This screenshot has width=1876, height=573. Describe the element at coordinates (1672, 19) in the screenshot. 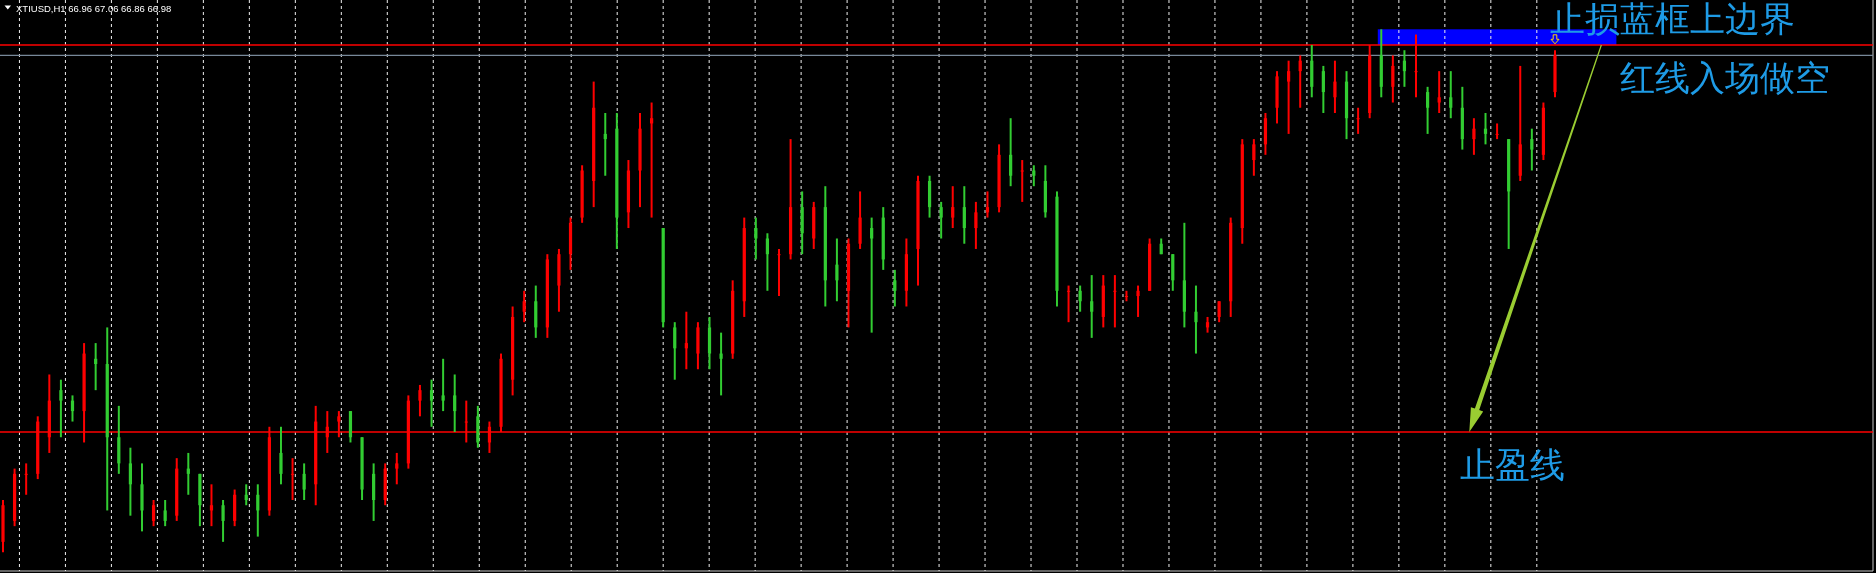

I see `band-label: 止损蓝框上边界` at that location.